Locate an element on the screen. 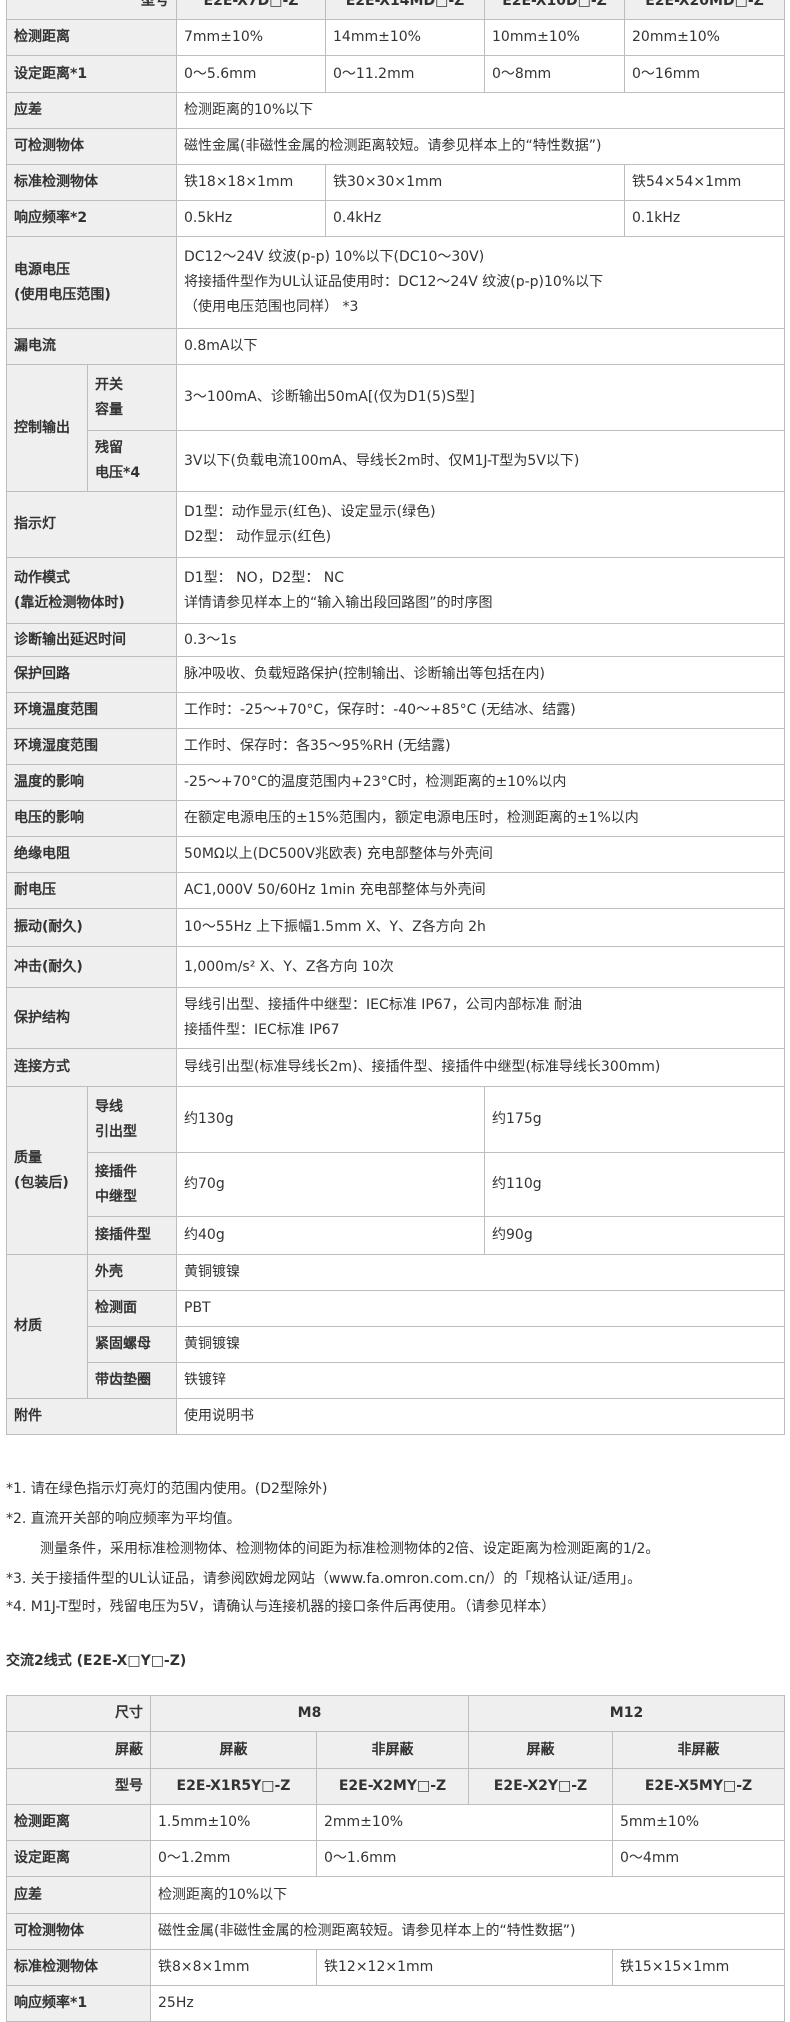  header-cell: 尺寸 is located at coordinates (78, 1713).